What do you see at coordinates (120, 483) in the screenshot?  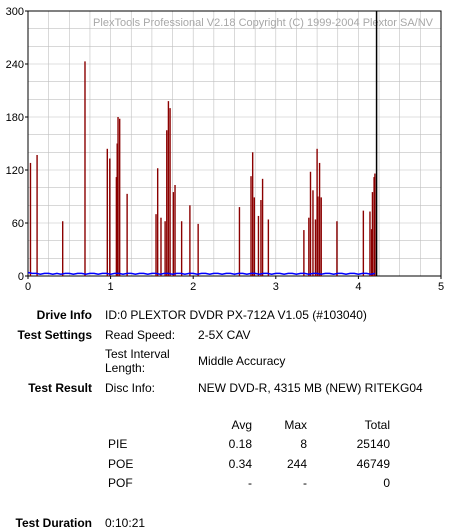 I see `stats-row-name: POF` at bounding box center [120, 483].